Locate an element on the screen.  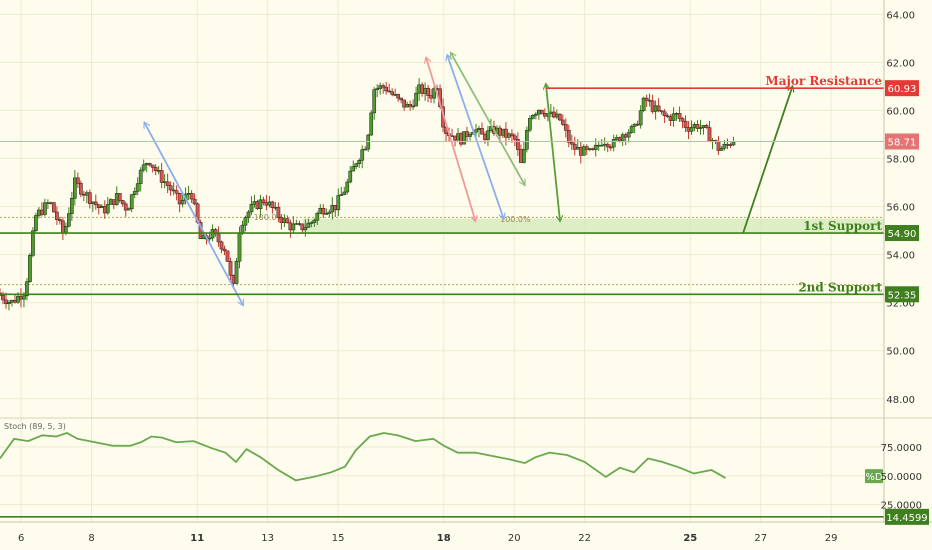
support-zone is located at coordinates (593, 226).